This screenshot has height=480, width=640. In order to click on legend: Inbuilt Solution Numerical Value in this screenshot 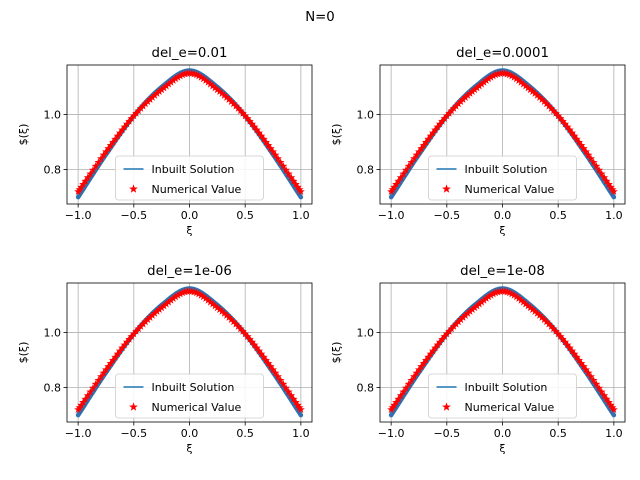, I will do `click(189, 396)`.